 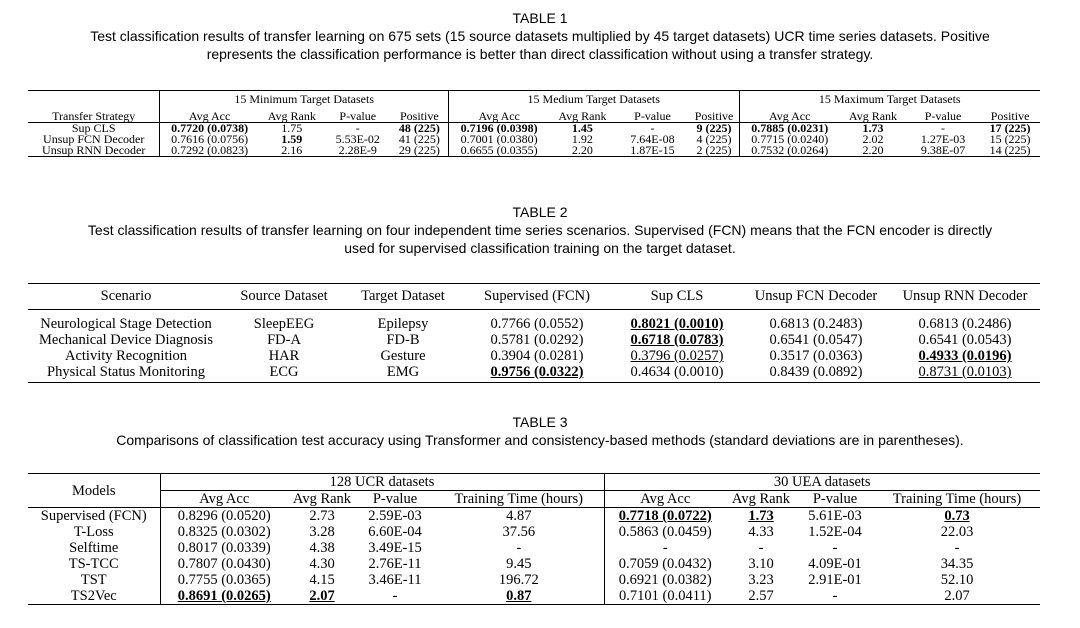 I want to click on table2-cell: Activity Recognition, so click(x=126, y=356).